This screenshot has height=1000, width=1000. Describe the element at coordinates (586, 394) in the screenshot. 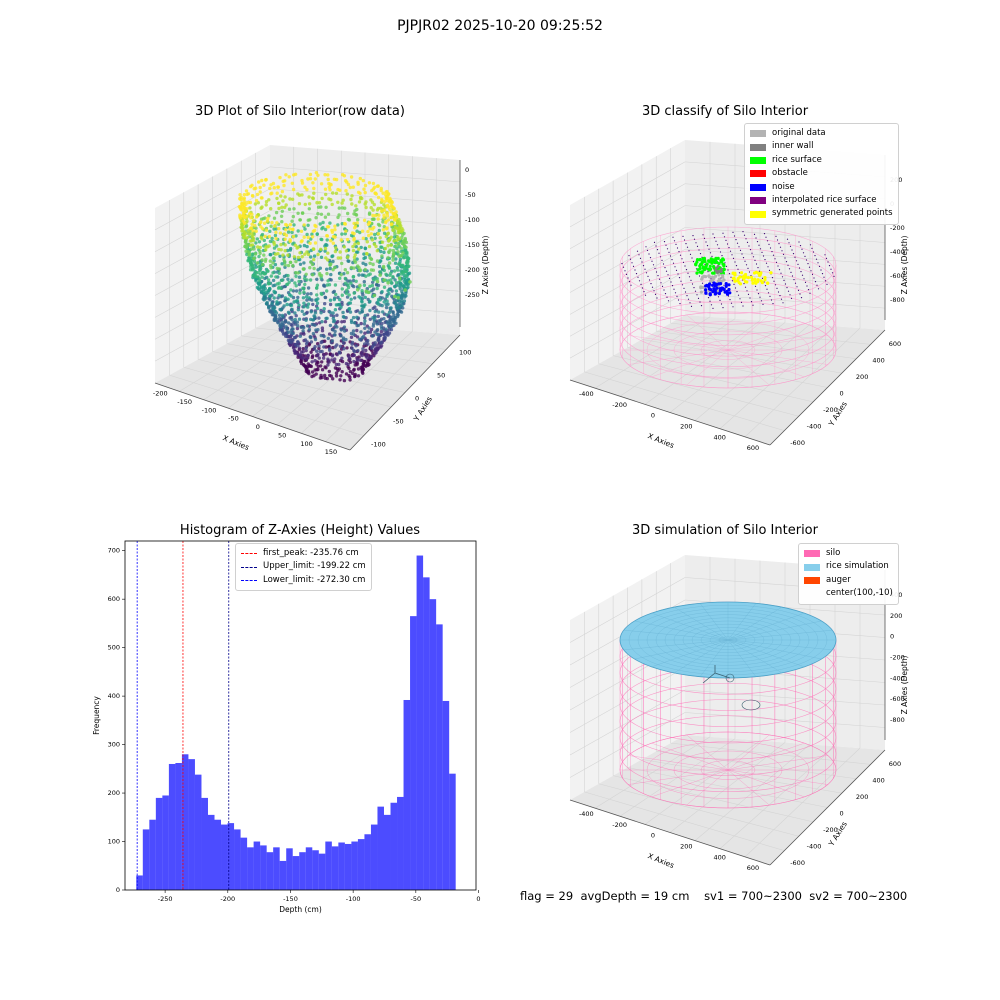

I see `x-tick-label: -400` at that location.